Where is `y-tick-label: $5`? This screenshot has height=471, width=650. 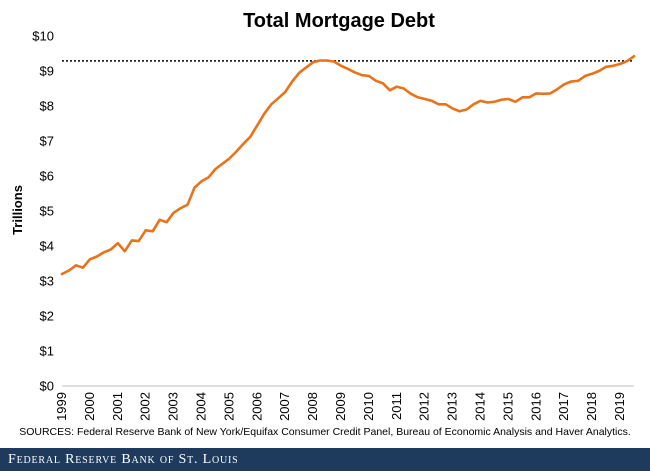
y-tick-label: $5 is located at coordinates (47, 211).